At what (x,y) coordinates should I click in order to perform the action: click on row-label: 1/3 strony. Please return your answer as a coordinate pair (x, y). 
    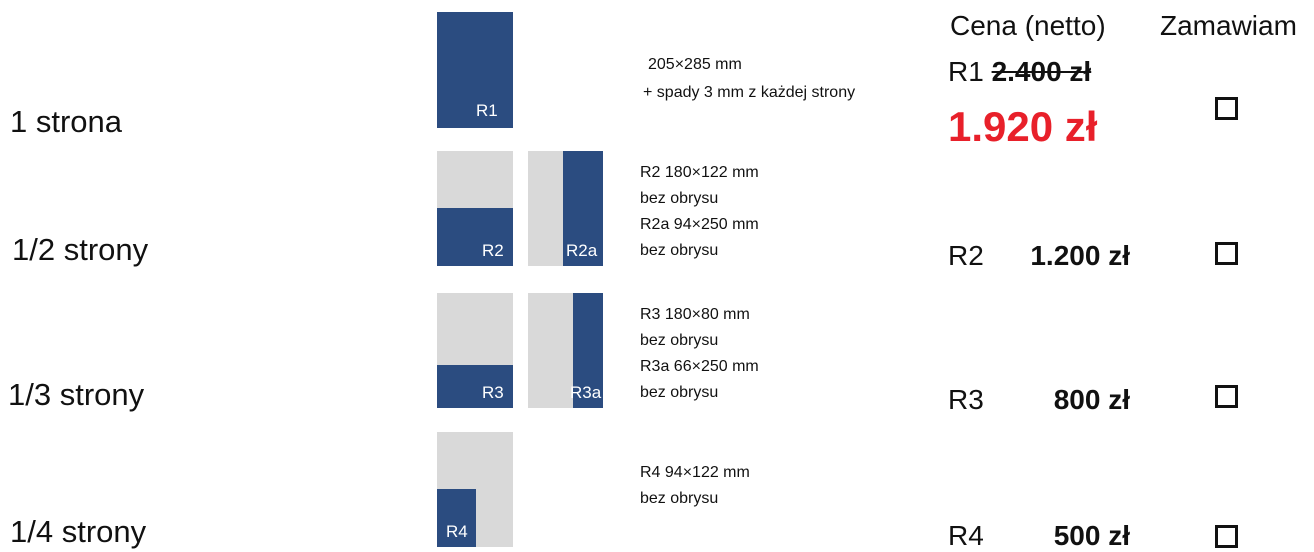
    Looking at the image, I should click on (76, 394).